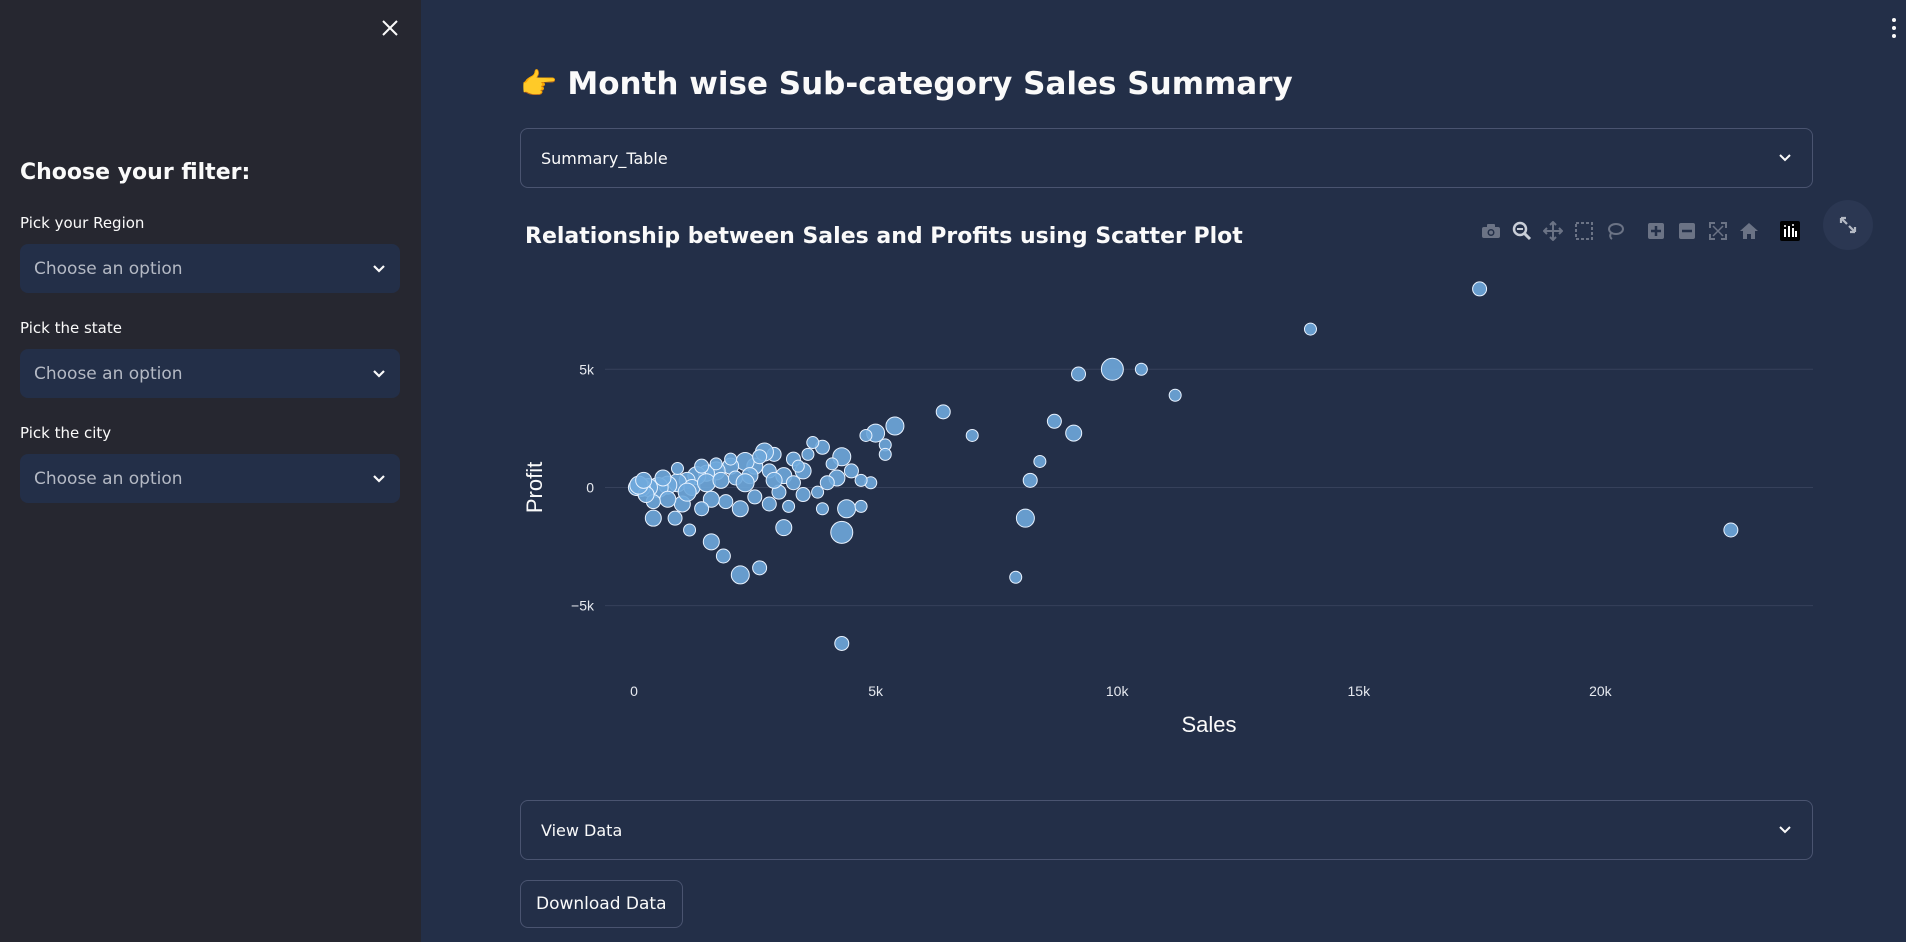  I want to click on zoom-out-icon, so click(1687, 231).